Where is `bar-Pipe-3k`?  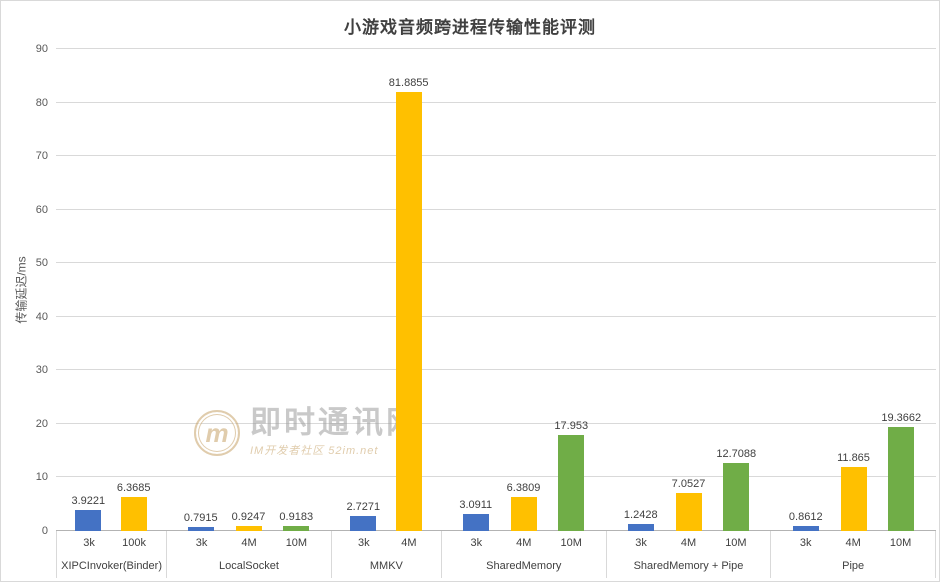 bar-Pipe-3k is located at coordinates (805, 528).